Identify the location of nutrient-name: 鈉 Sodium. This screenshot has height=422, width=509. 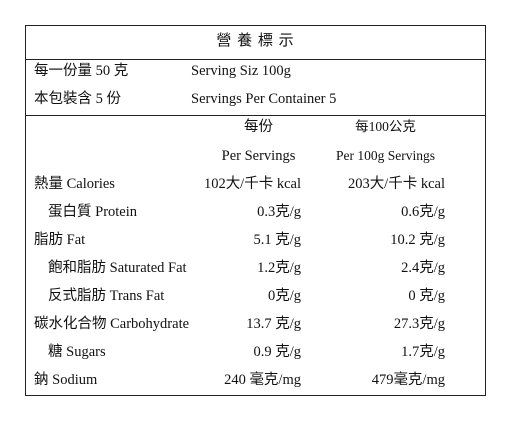
(66, 380).